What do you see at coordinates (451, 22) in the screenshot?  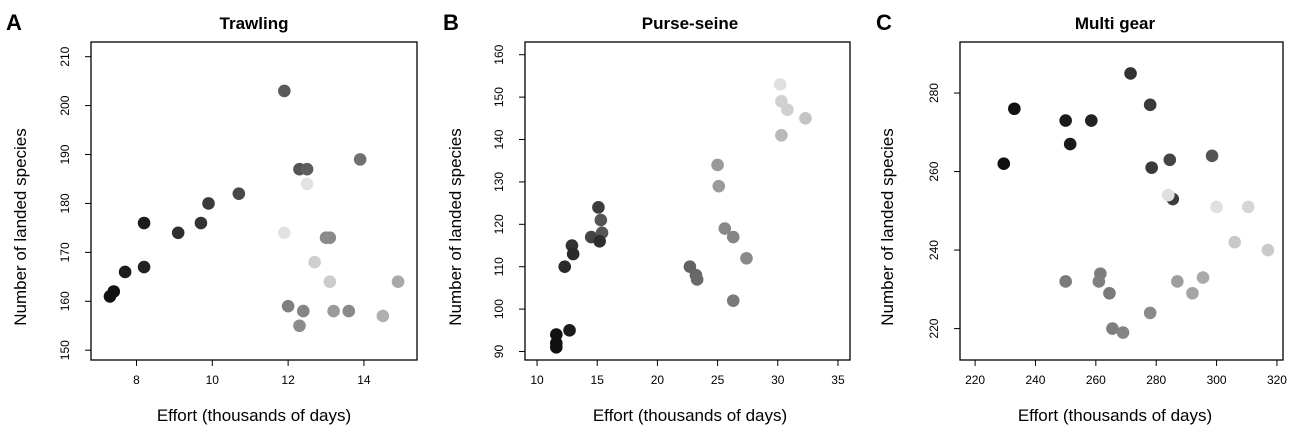 I see `panel-letter: B` at bounding box center [451, 22].